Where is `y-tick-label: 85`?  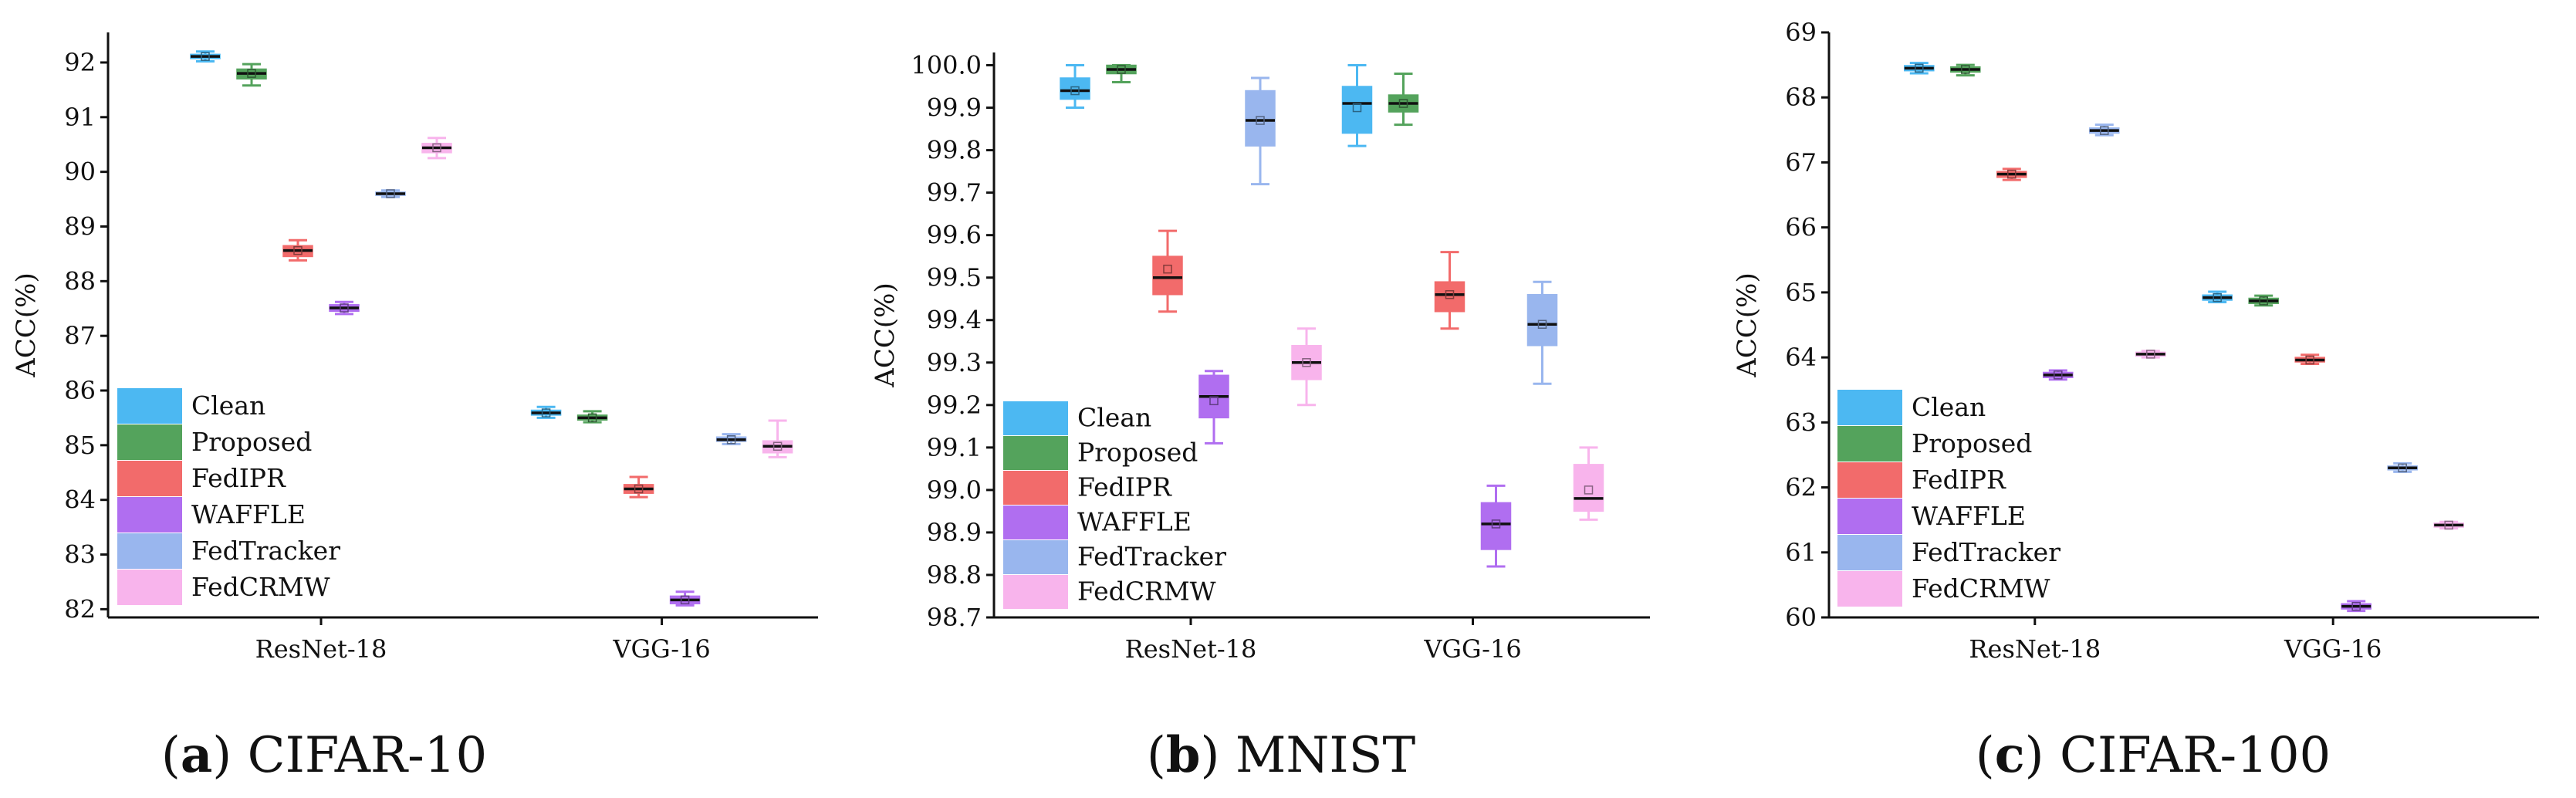 y-tick-label: 85 is located at coordinates (80, 446).